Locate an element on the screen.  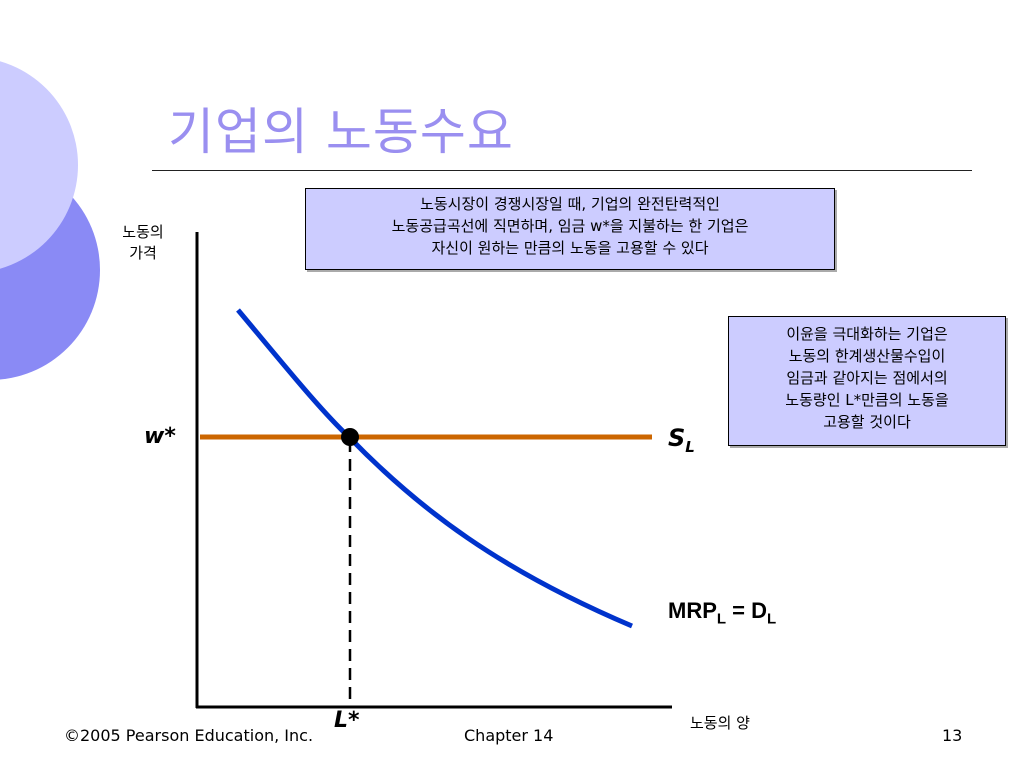
labor-quantity-label: L* is located at coordinates (347, 720).